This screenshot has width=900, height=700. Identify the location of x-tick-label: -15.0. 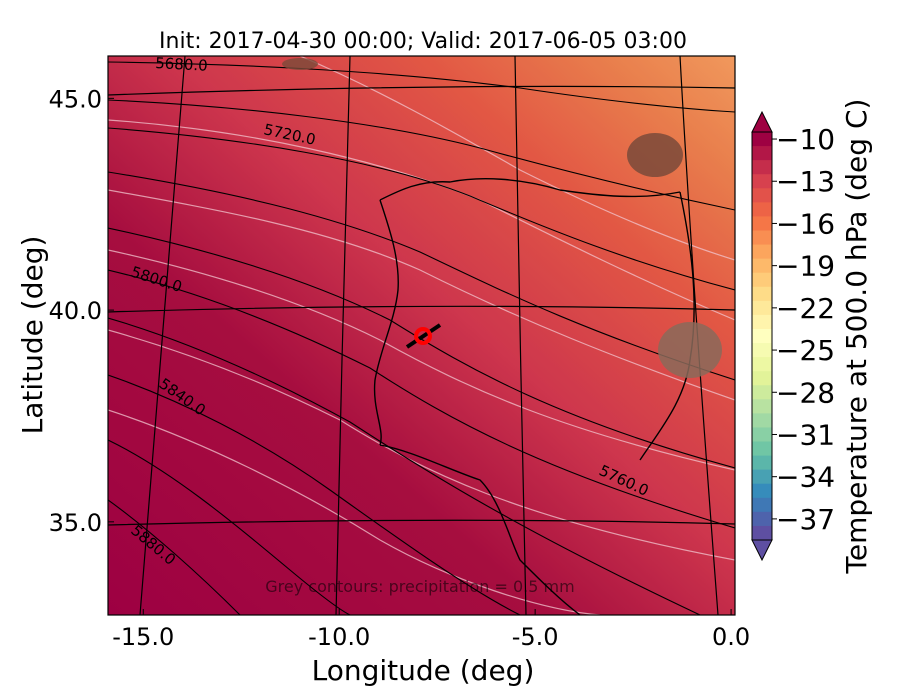
(143, 637).